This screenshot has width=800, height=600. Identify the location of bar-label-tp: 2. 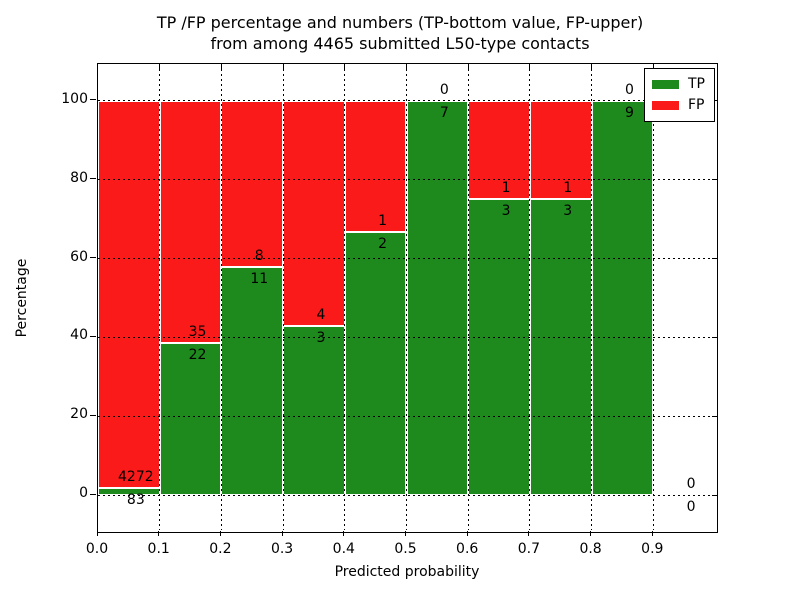
(383, 244).